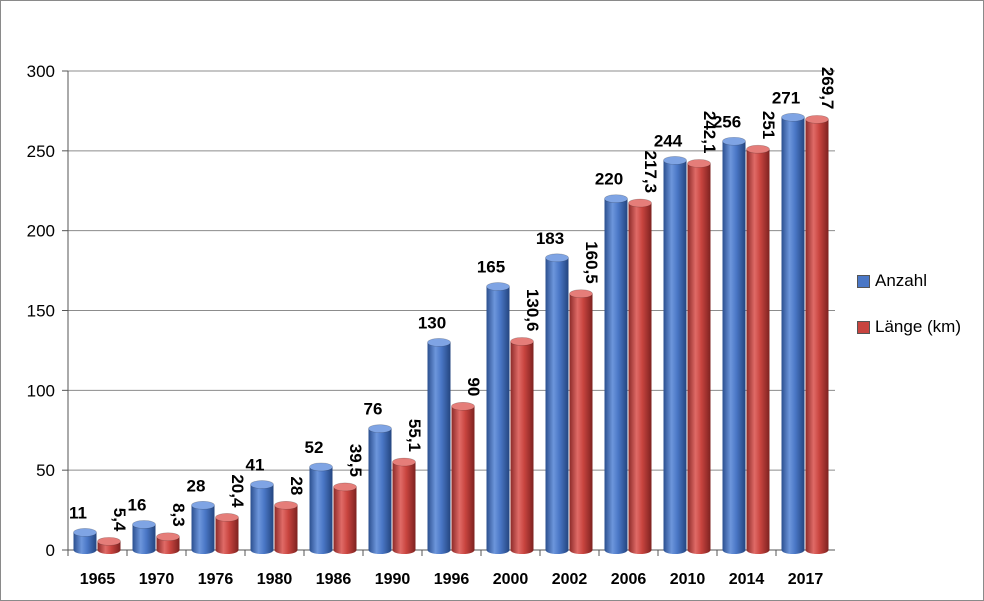 The image size is (984, 601). Describe the element at coordinates (345, 518) in the screenshot. I see `bar-laenge-1986` at that location.